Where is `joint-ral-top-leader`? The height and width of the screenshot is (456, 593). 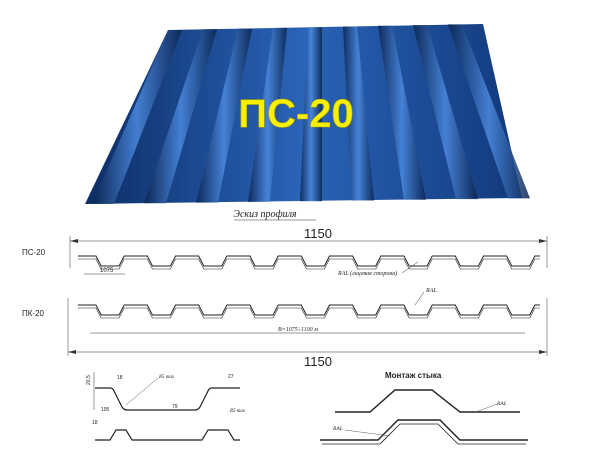 joint-ral-top-leader is located at coordinates (486, 408).